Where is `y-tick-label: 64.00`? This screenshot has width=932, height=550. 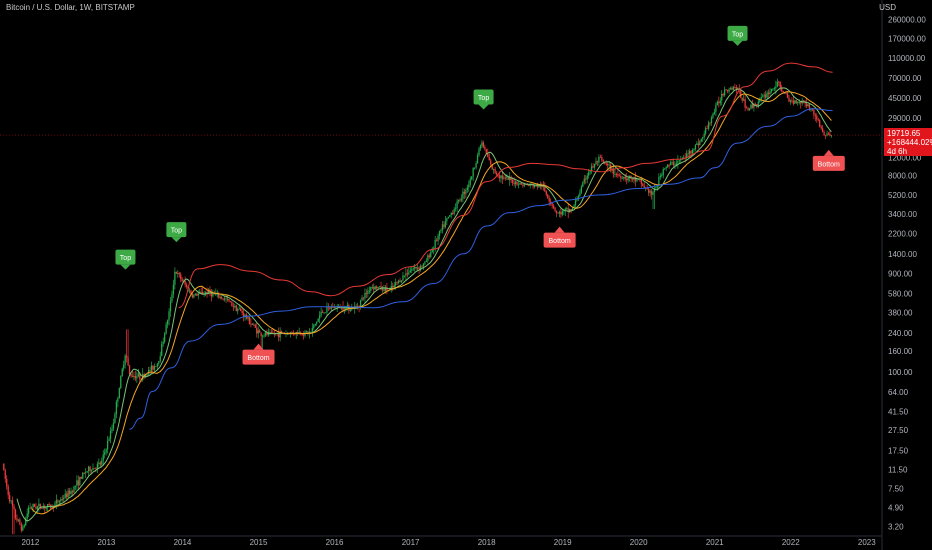
y-tick-label: 64.00 is located at coordinates (898, 392).